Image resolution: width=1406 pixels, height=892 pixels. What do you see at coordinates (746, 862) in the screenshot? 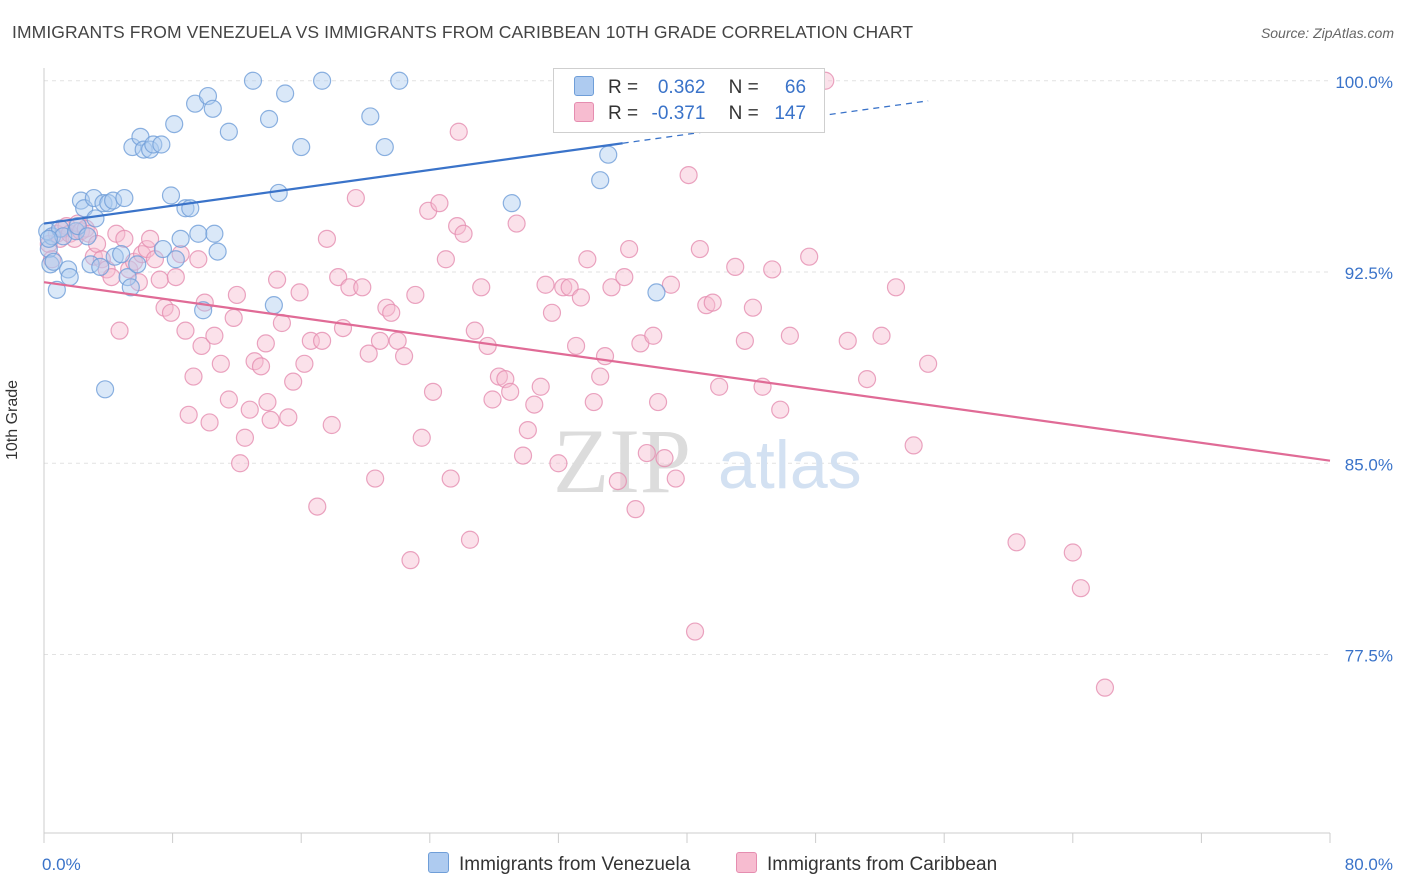
I see `bottom-legend-swatch-caribbean` at bounding box center [746, 862].